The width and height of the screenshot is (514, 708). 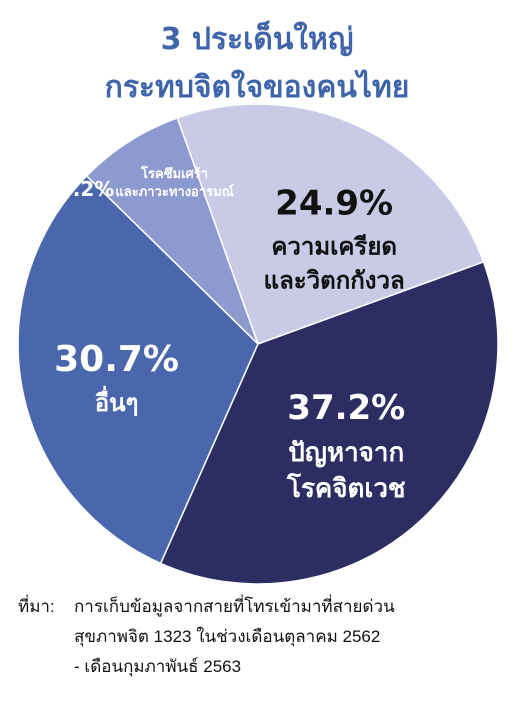 I want to click on slice-text-mental: ปัญหาจาก, so click(x=346, y=453).